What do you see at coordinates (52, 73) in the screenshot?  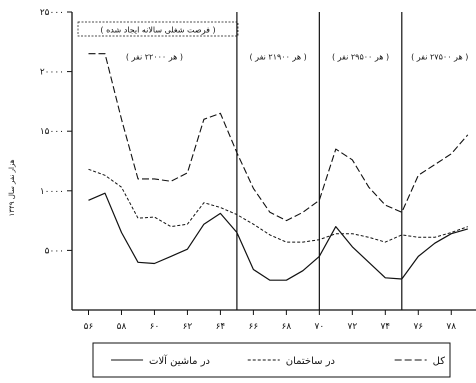 I see `y-tick-label: ۲۰۰۰۰` at bounding box center [52, 73].